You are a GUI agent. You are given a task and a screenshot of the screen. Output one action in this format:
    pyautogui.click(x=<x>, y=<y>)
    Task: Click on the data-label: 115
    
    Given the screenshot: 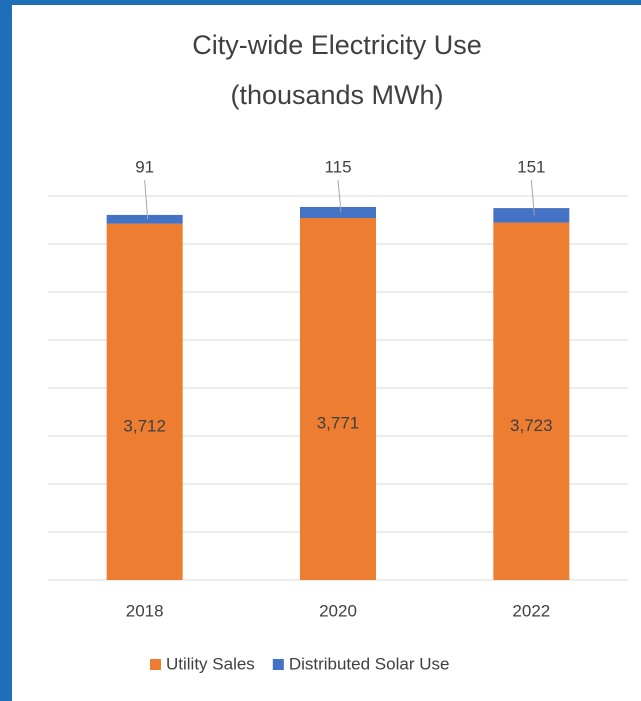 What is the action you would take?
    pyautogui.click(x=337, y=166)
    